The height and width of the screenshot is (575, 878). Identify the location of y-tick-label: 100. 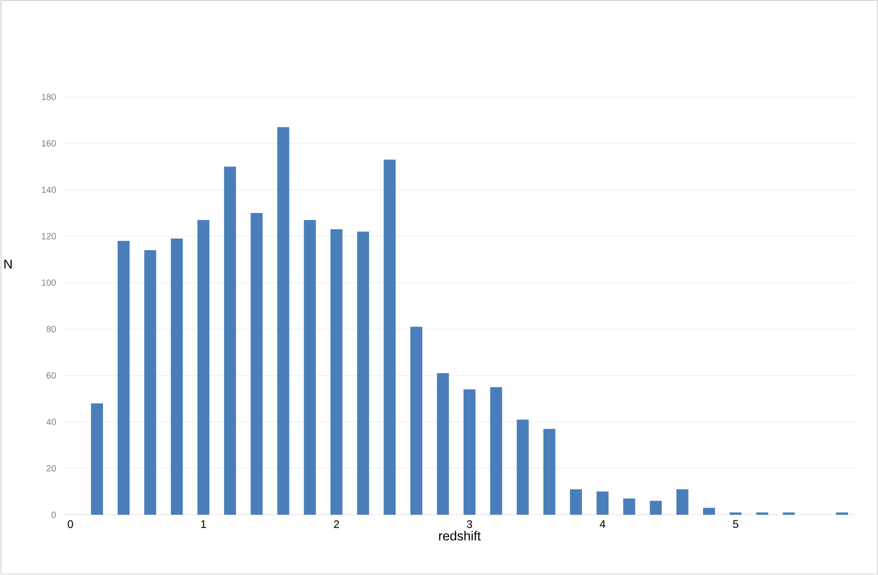
(49, 283).